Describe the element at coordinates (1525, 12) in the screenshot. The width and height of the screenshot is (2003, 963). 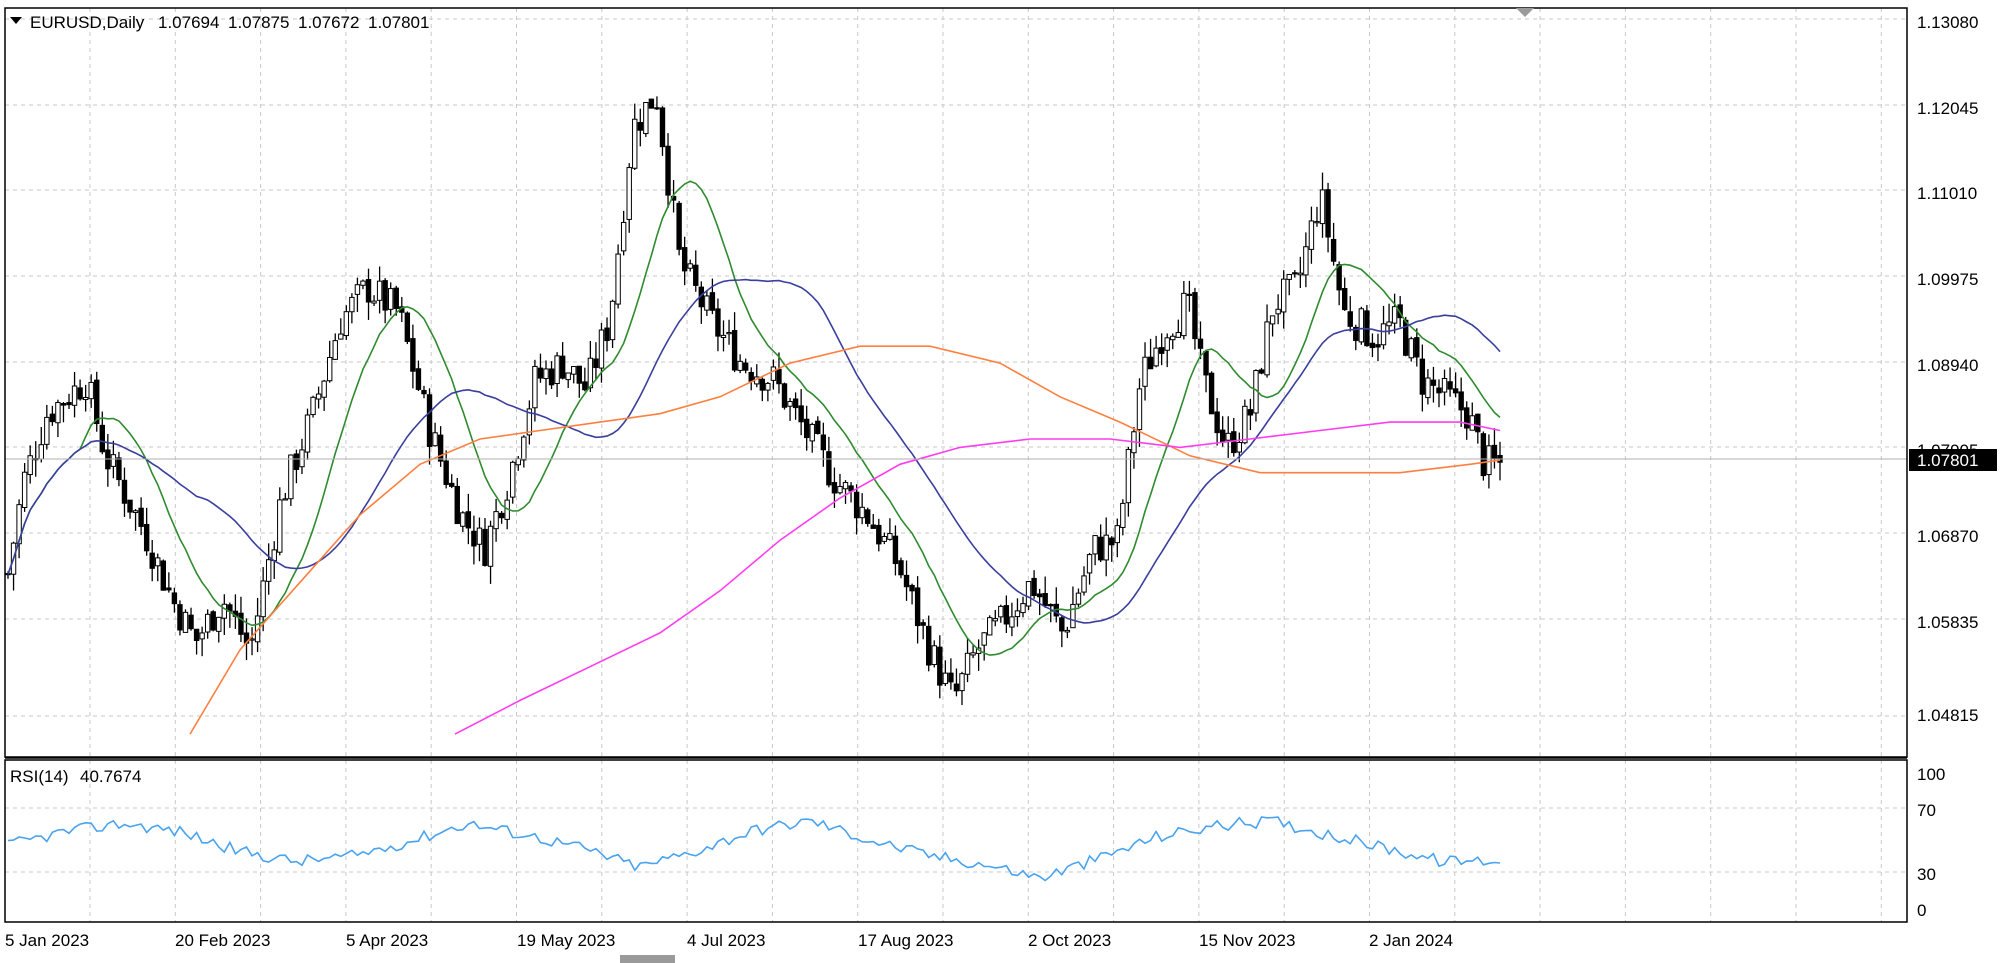
I see `chart-shift-icon` at that location.